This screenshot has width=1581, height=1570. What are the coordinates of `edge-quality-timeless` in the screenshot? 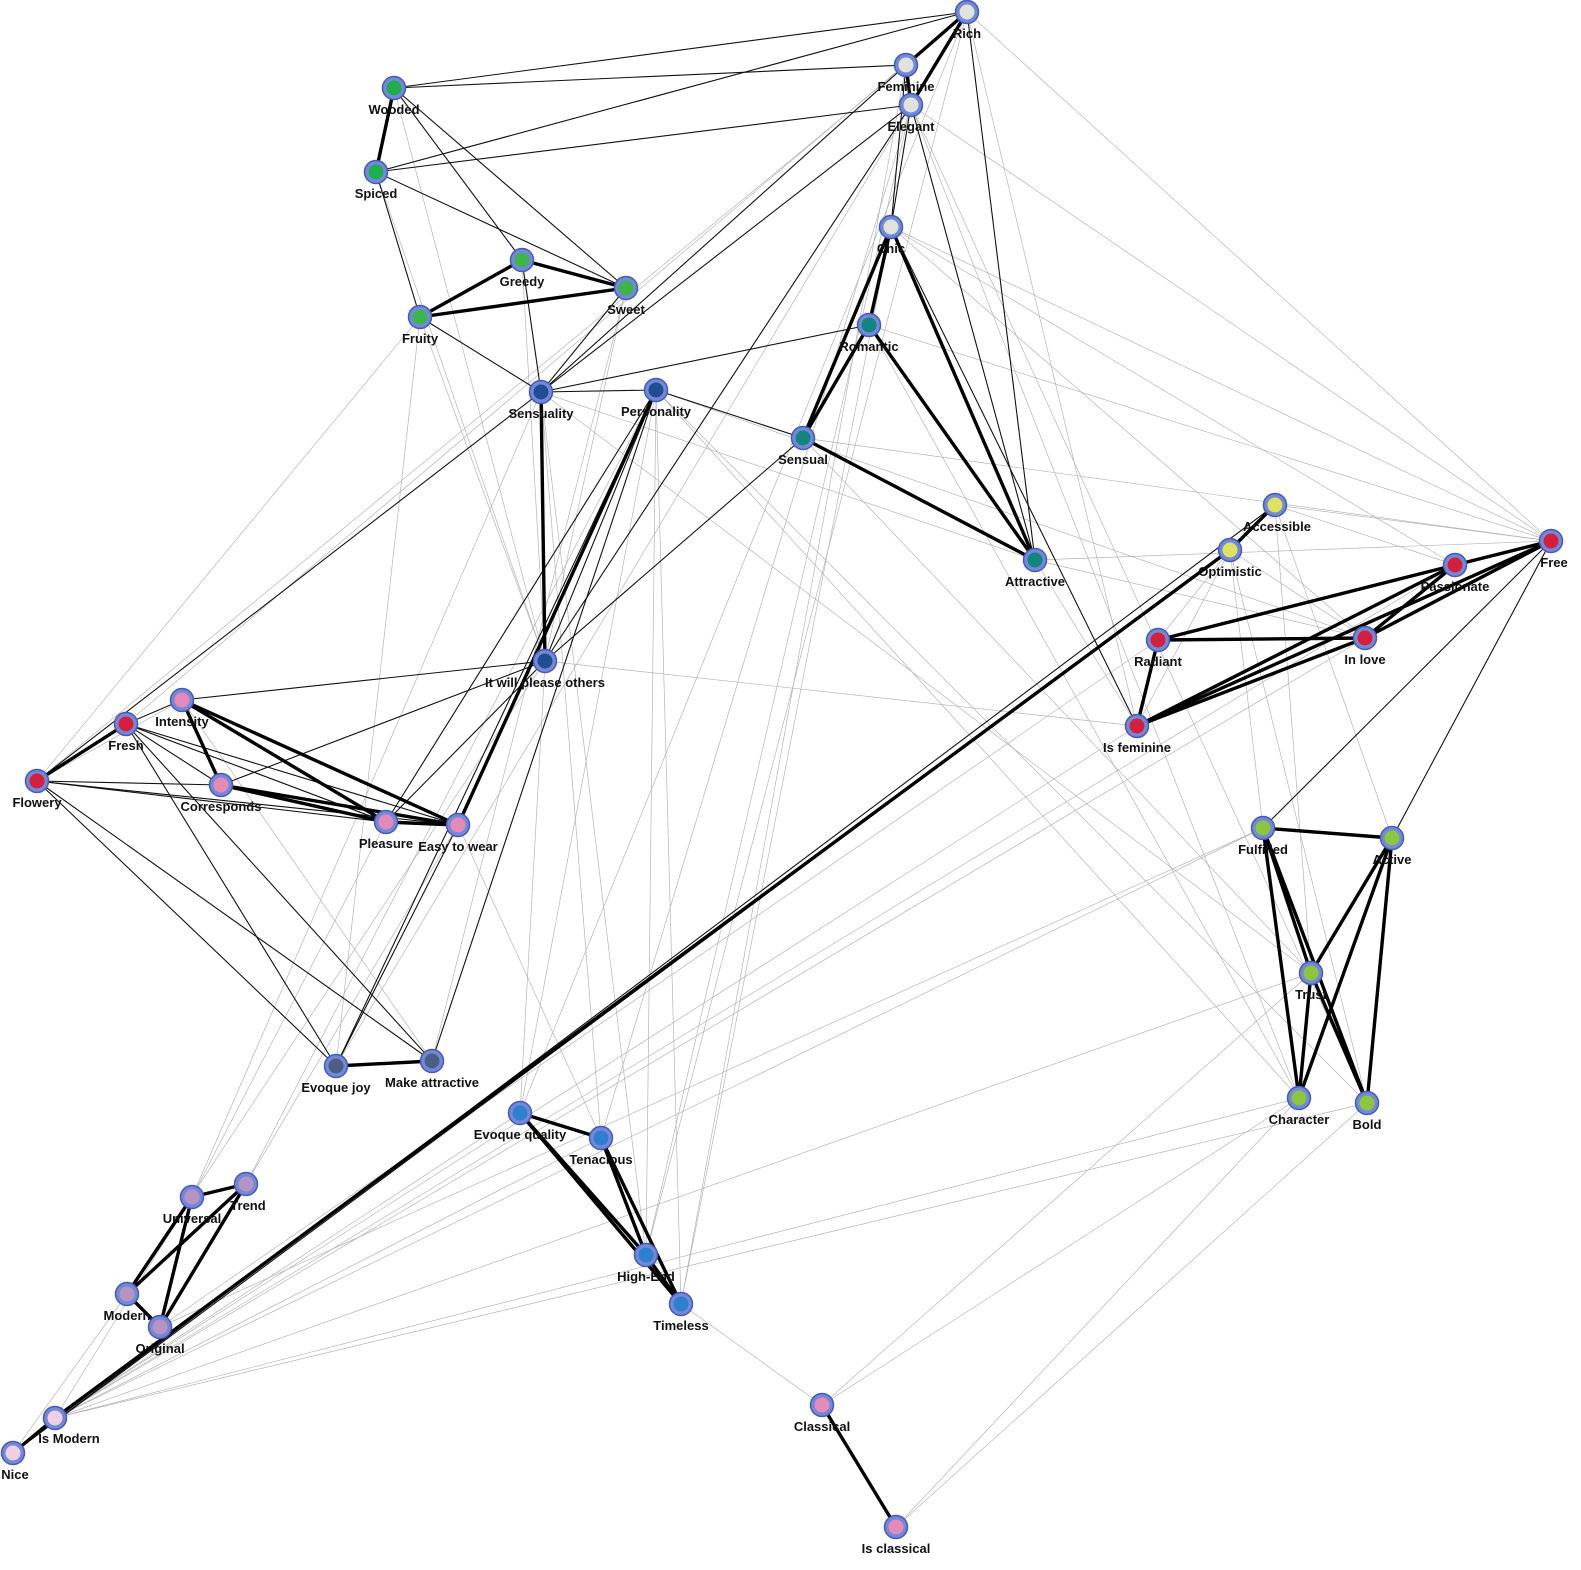 It's located at (600, 1208).